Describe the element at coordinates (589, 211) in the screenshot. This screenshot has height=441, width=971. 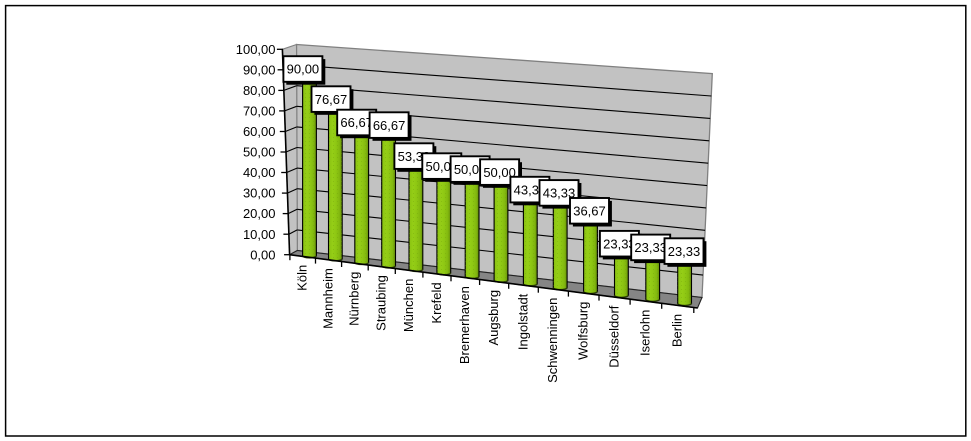
I see `svg-text: 36,67` at that location.